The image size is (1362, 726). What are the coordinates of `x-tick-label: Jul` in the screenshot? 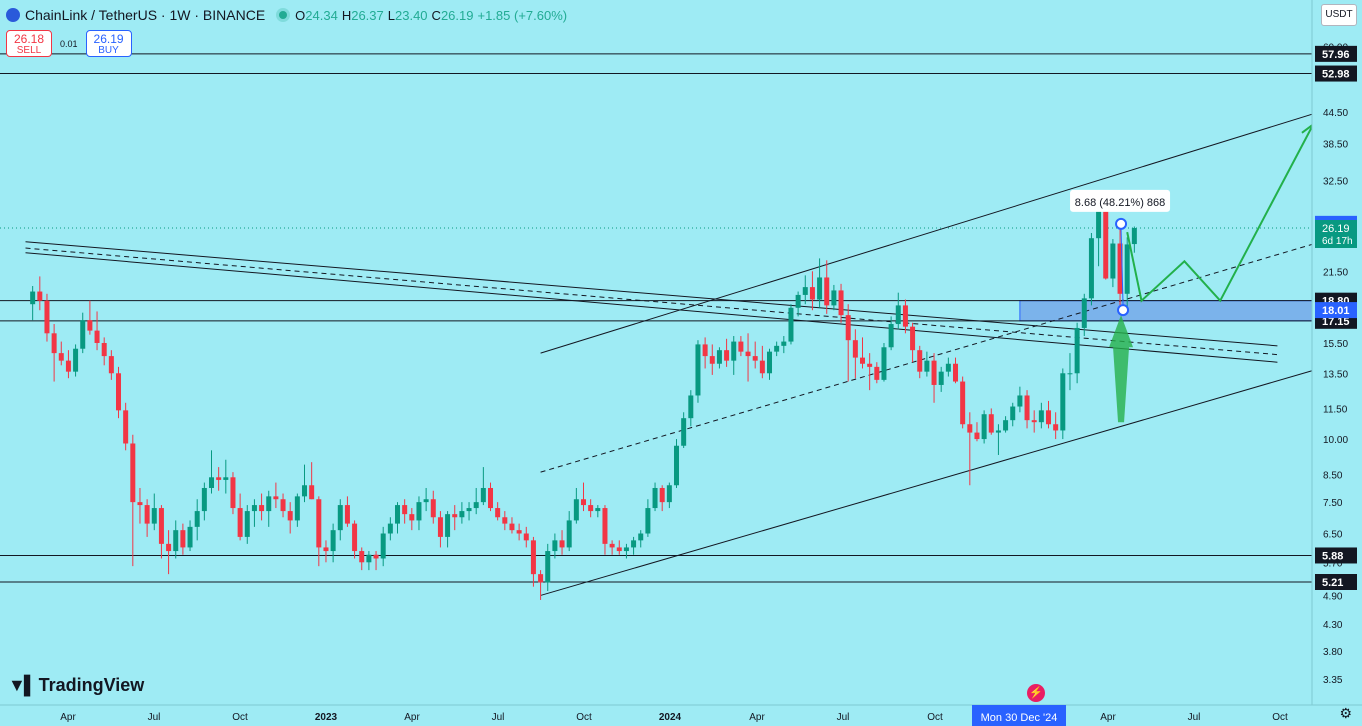 It's located at (154, 717).